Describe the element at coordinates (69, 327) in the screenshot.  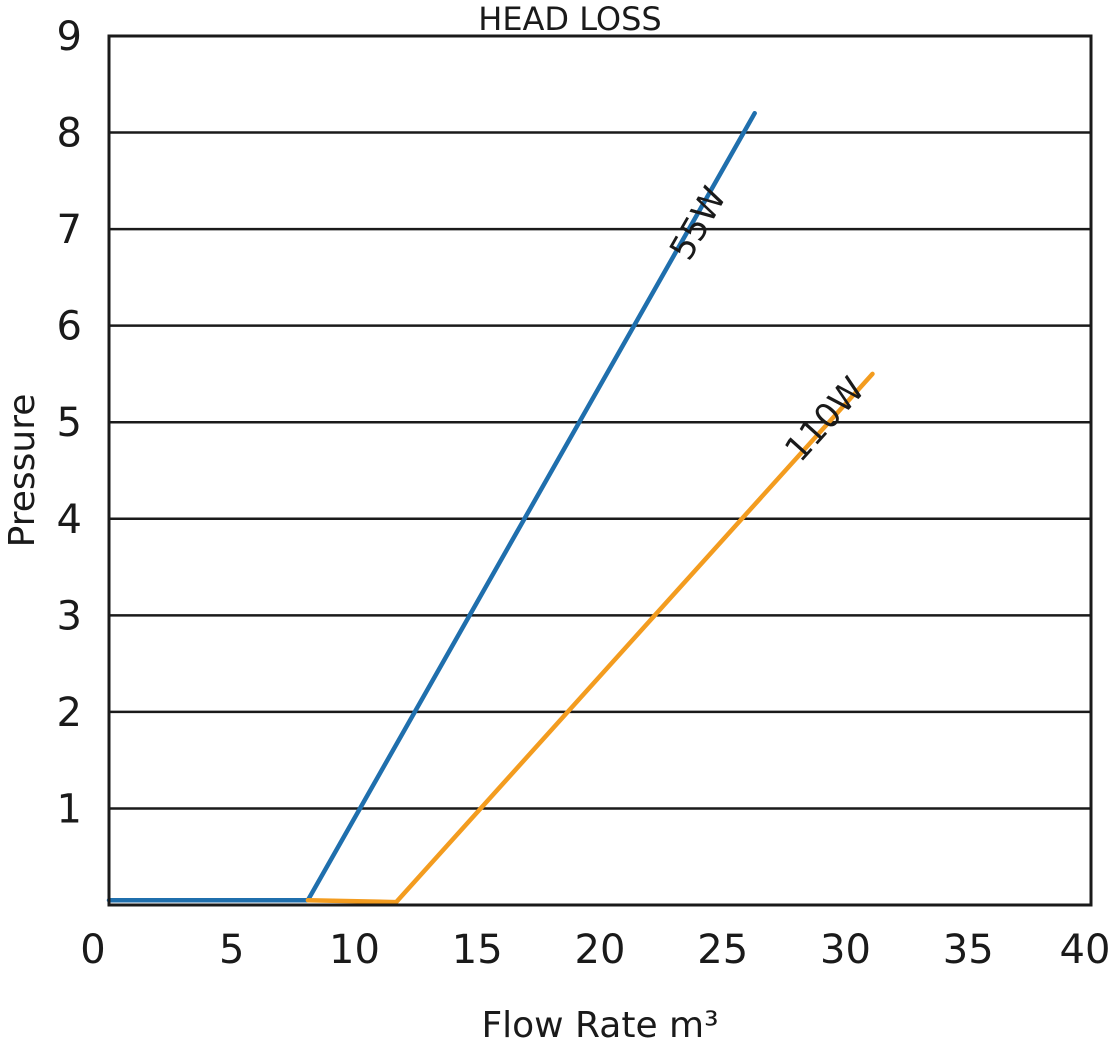
I see `y-tick-label: 6` at that location.